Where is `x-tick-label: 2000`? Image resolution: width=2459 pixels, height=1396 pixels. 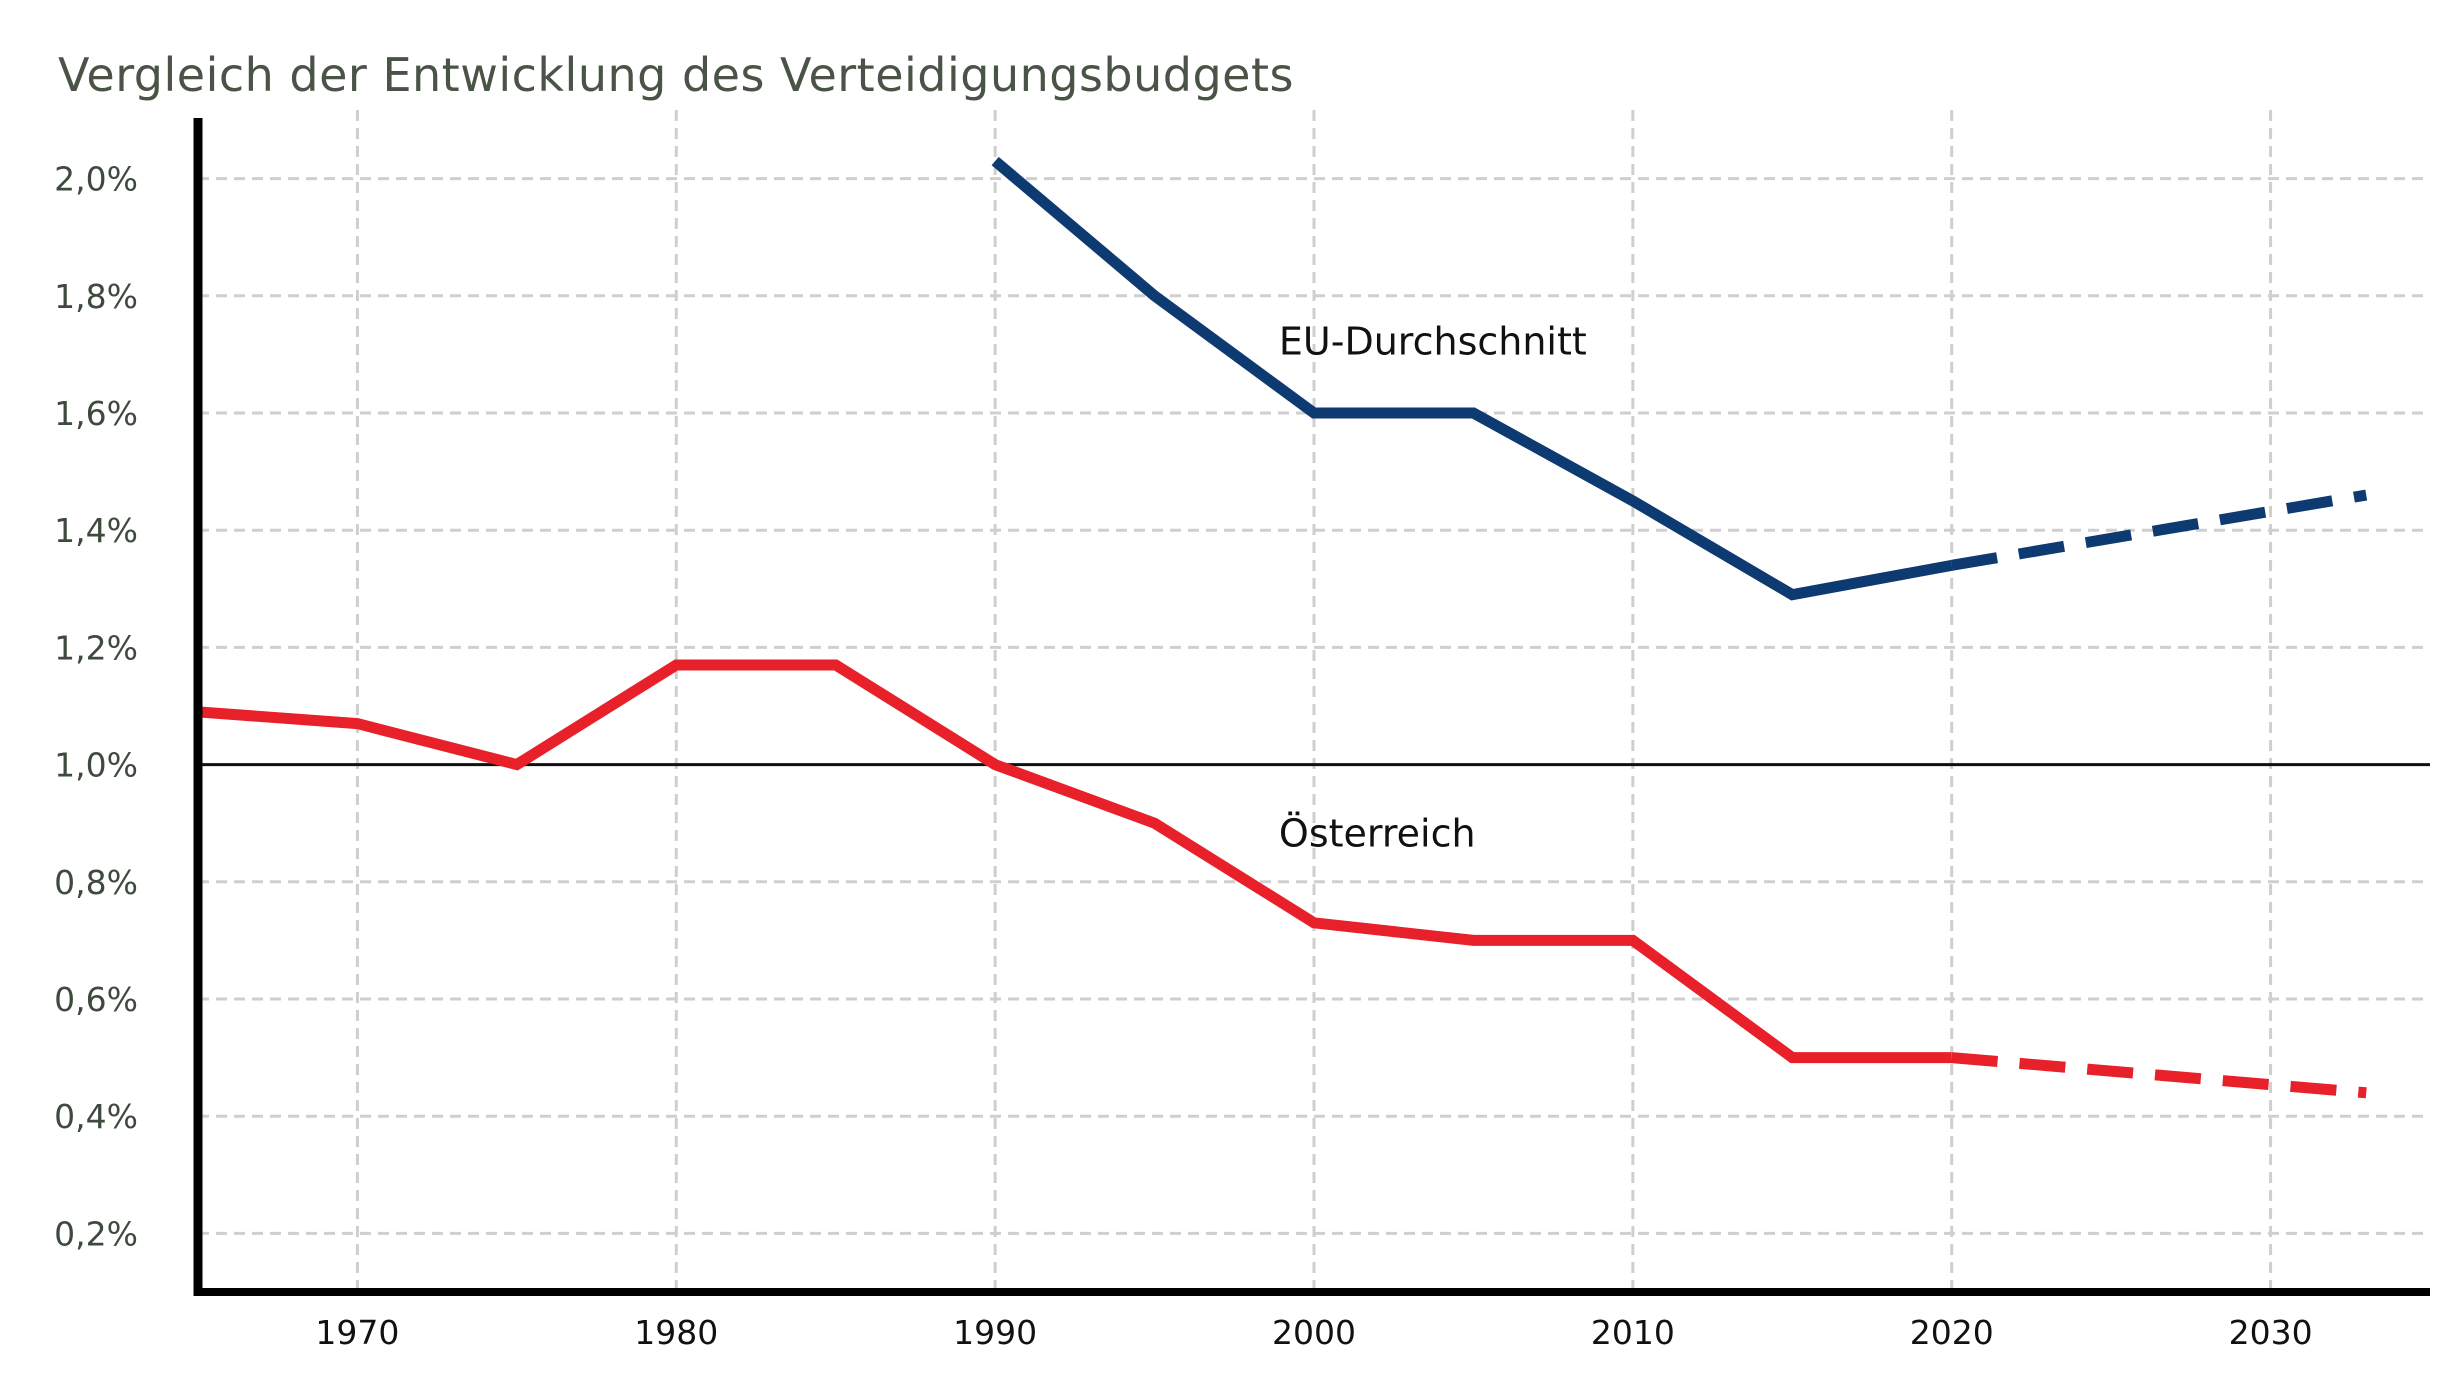 x-tick-label: 2000 is located at coordinates (1314, 1332).